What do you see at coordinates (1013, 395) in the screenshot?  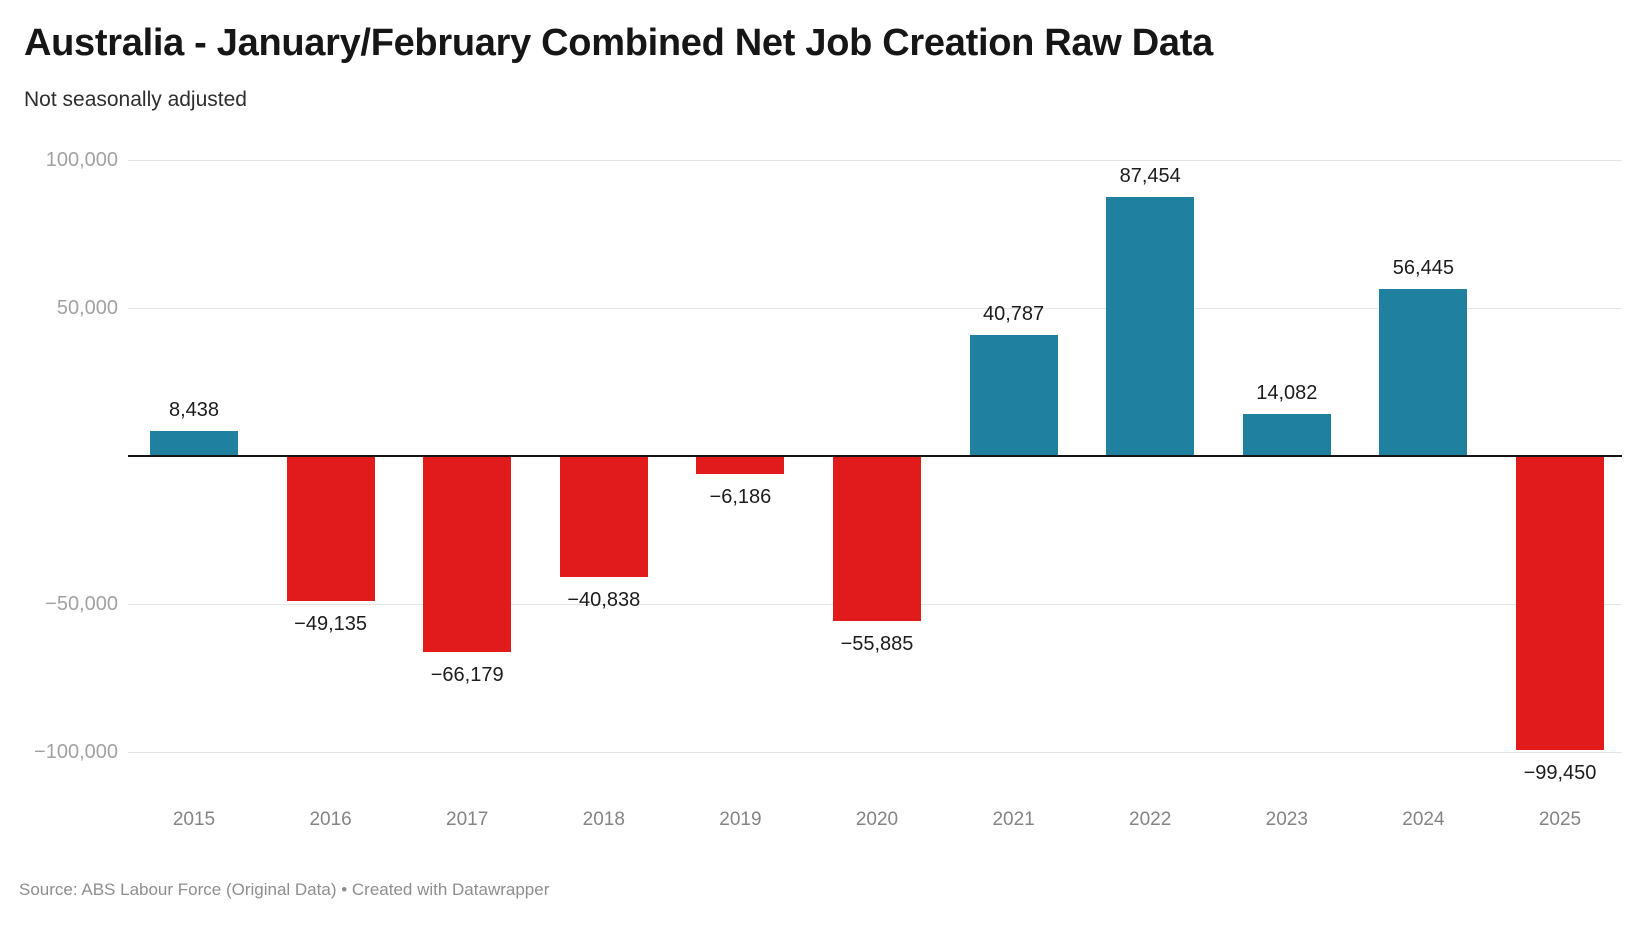 I see `bar-2021` at bounding box center [1013, 395].